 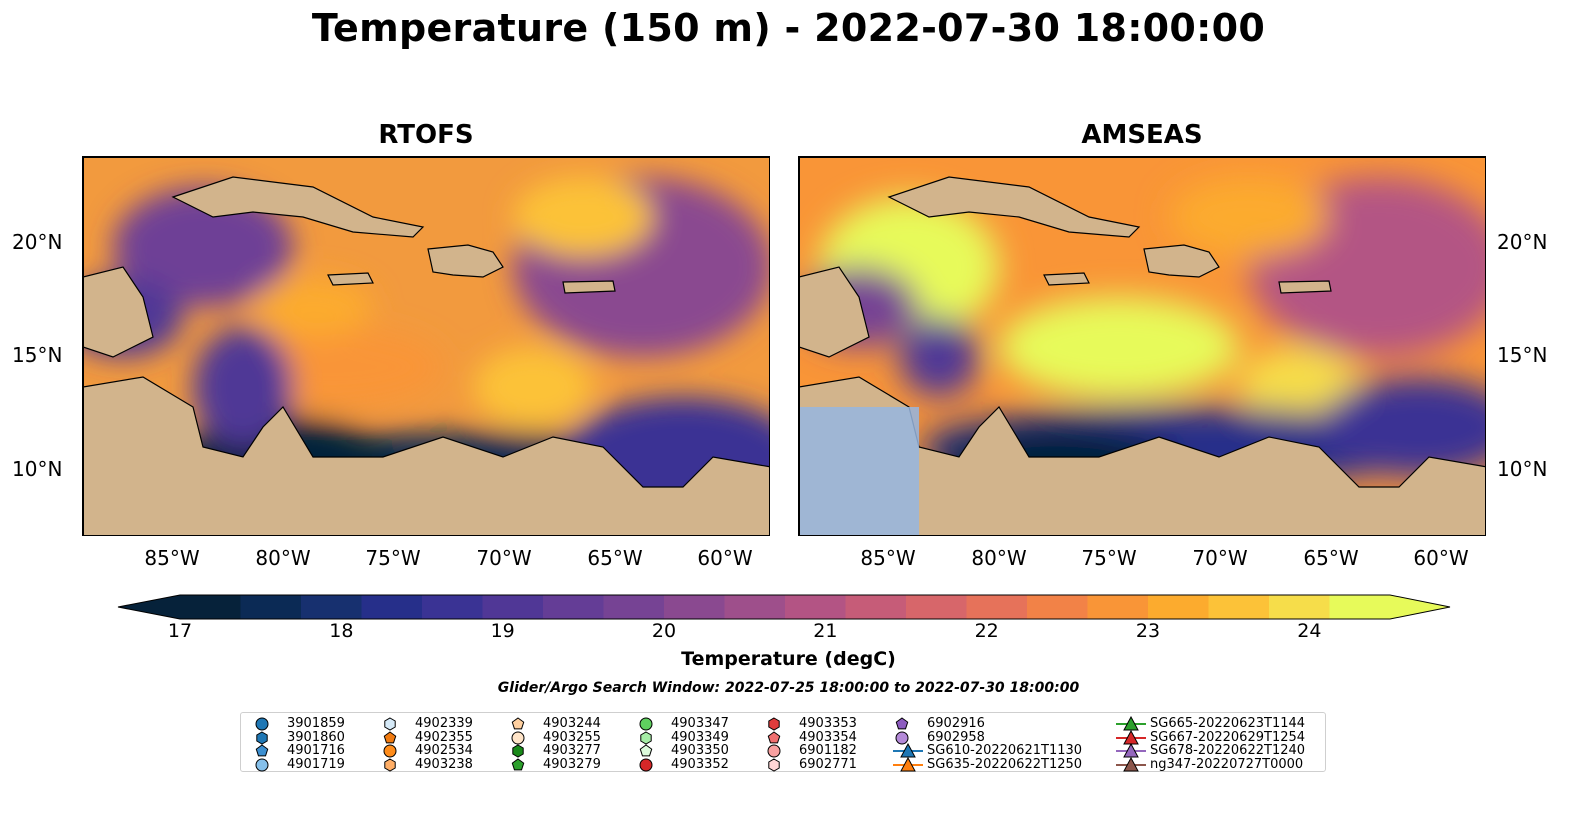 I want to click on legend-label: SG667-20220629T1254, so click(x=1228, y=737).